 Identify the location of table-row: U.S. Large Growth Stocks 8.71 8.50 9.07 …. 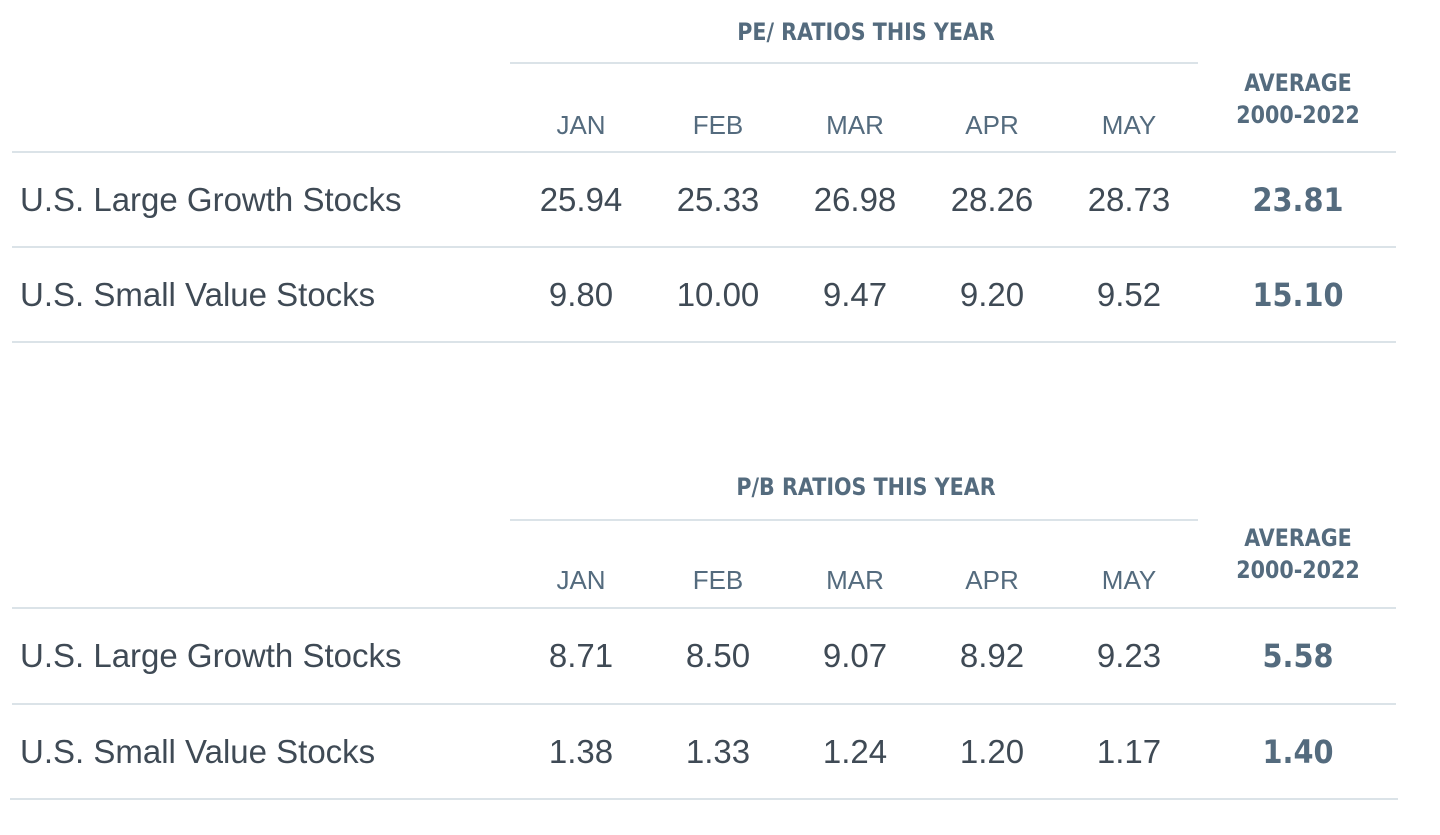
(704, 656).